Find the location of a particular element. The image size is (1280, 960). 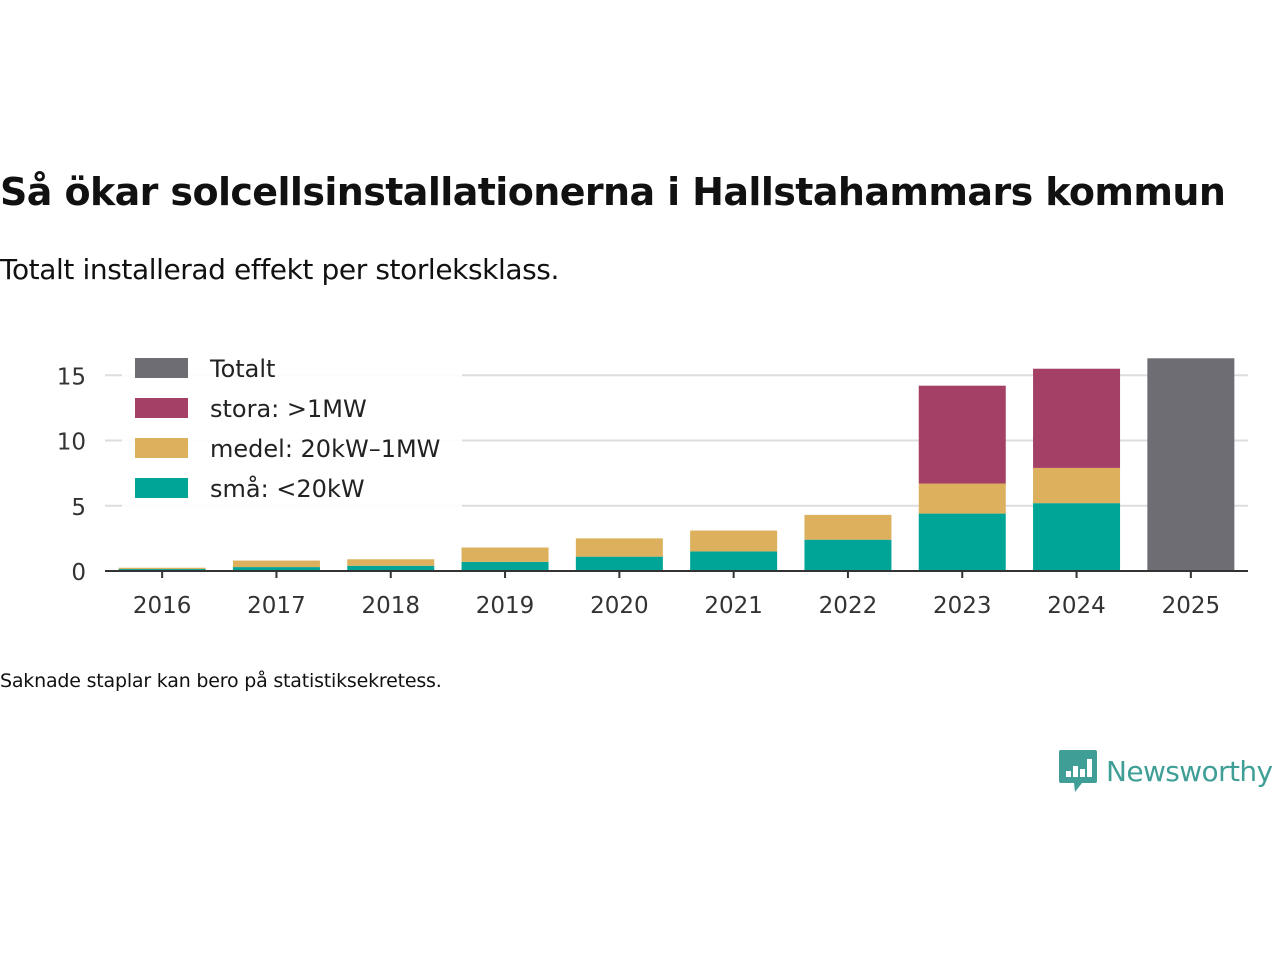

legend-label-sma: små: <20kW is located at coordinates (287, 488).